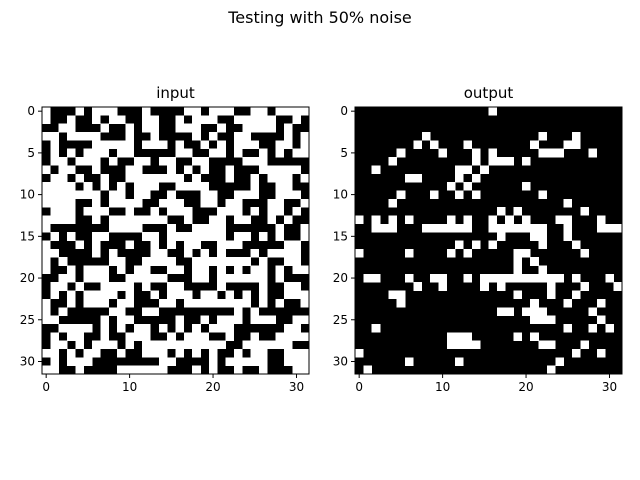 This screenshot has width=640, height=480. I want to click on x-tick-label: 20, so click(212, 387).